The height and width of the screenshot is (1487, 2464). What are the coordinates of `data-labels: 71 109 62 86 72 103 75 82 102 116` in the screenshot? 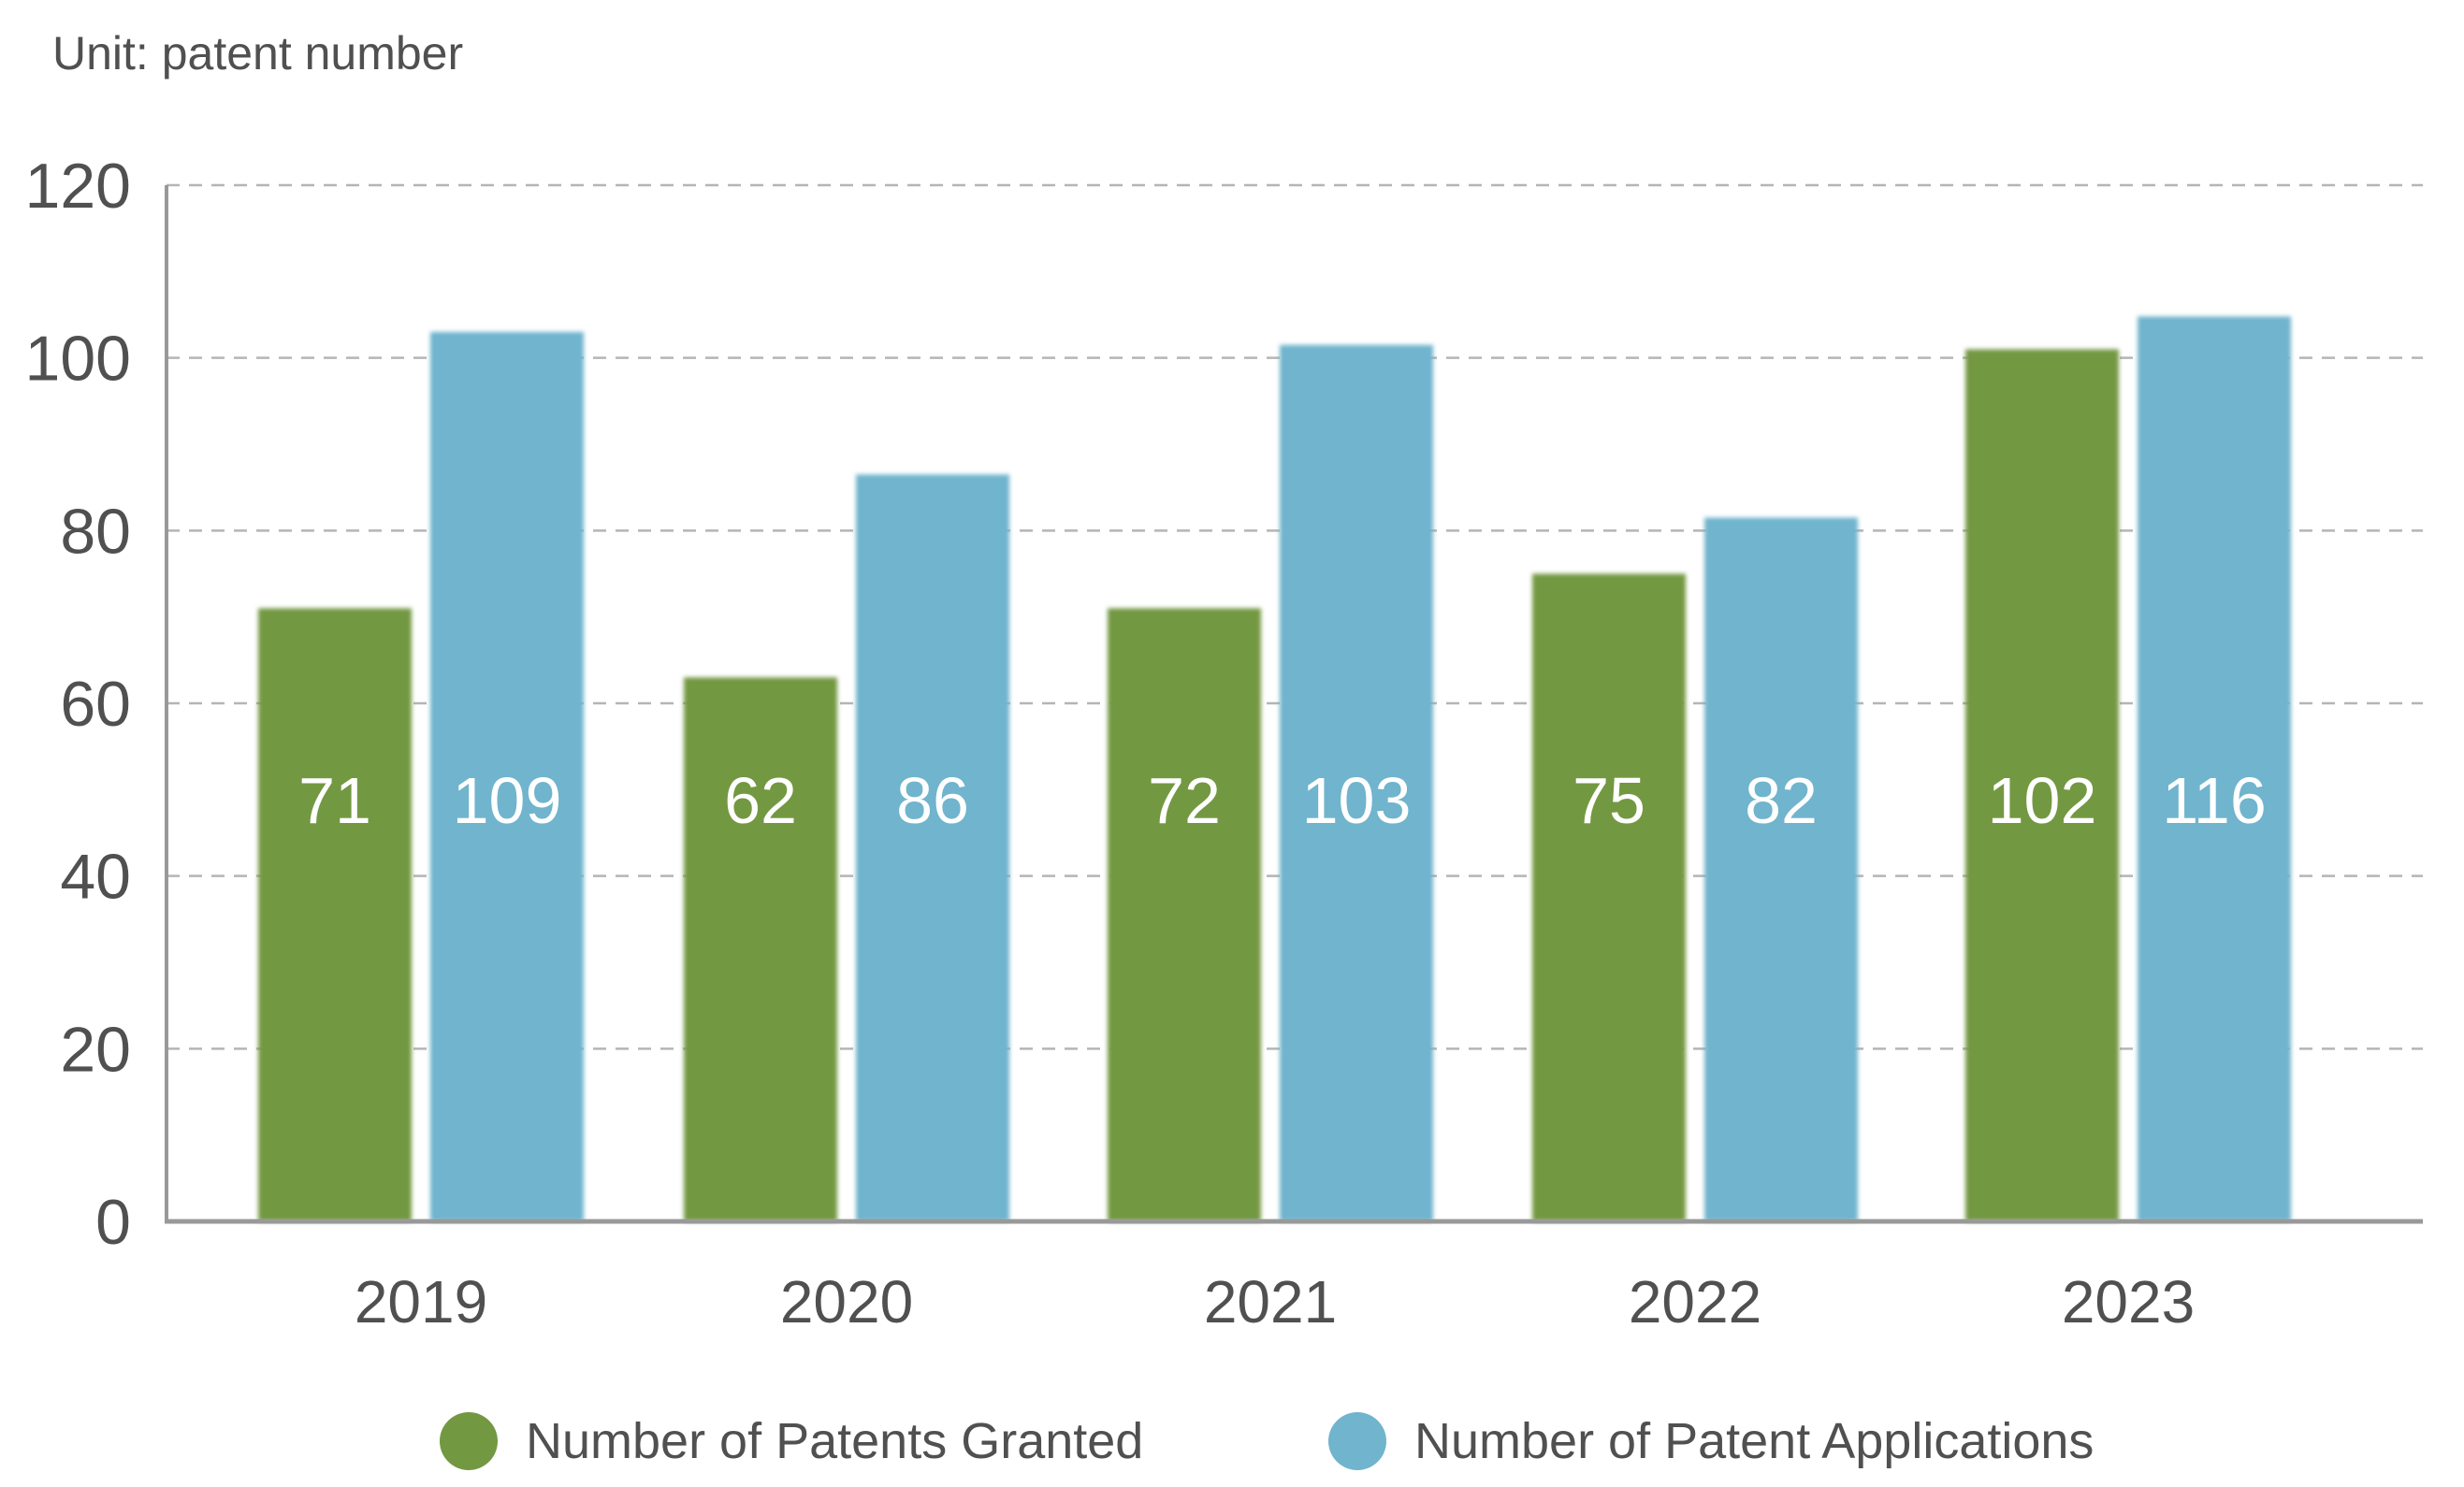 It's located at (1282, 800).